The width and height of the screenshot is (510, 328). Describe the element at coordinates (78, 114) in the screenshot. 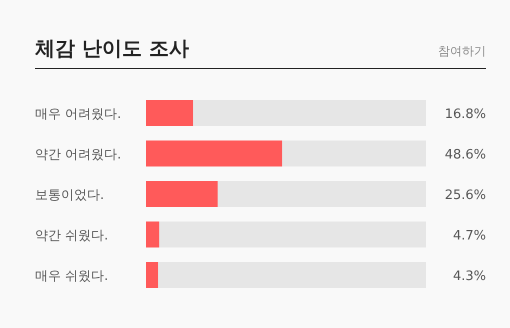

I see `y-tick-label: 매우 어려웠다.` at that location.